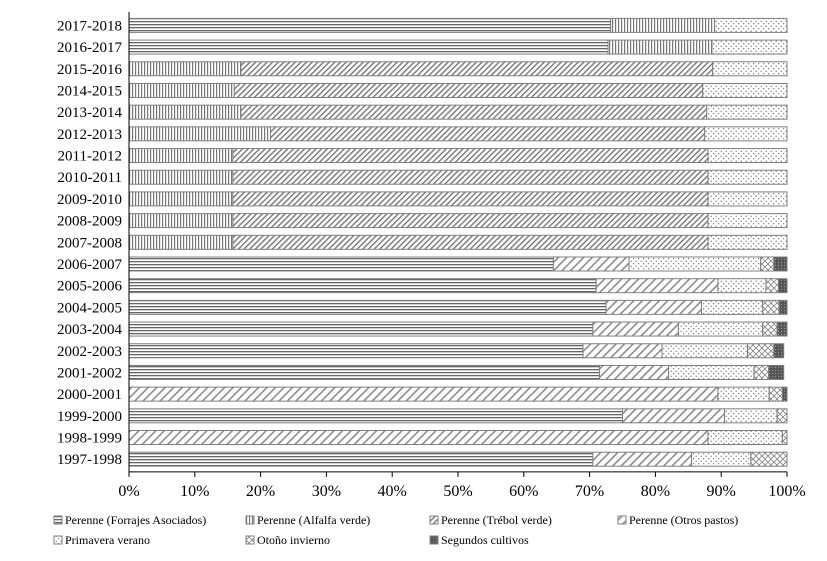  What do you see at coordinates (523, 491) in the screenshot?
I see `x-tick-label: 60%` at bounding box center [523, 491].